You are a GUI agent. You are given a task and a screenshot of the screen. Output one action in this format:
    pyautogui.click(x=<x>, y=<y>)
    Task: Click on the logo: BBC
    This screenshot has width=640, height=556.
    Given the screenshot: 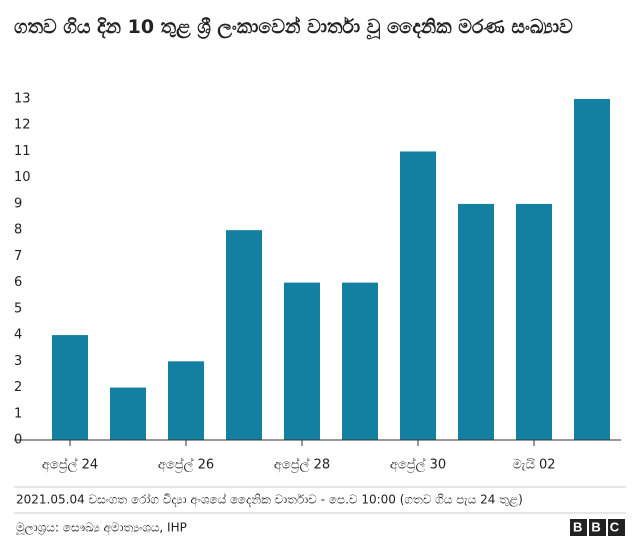 What is the action you would take?
    pyautogui.click(x=600, y=526)
    